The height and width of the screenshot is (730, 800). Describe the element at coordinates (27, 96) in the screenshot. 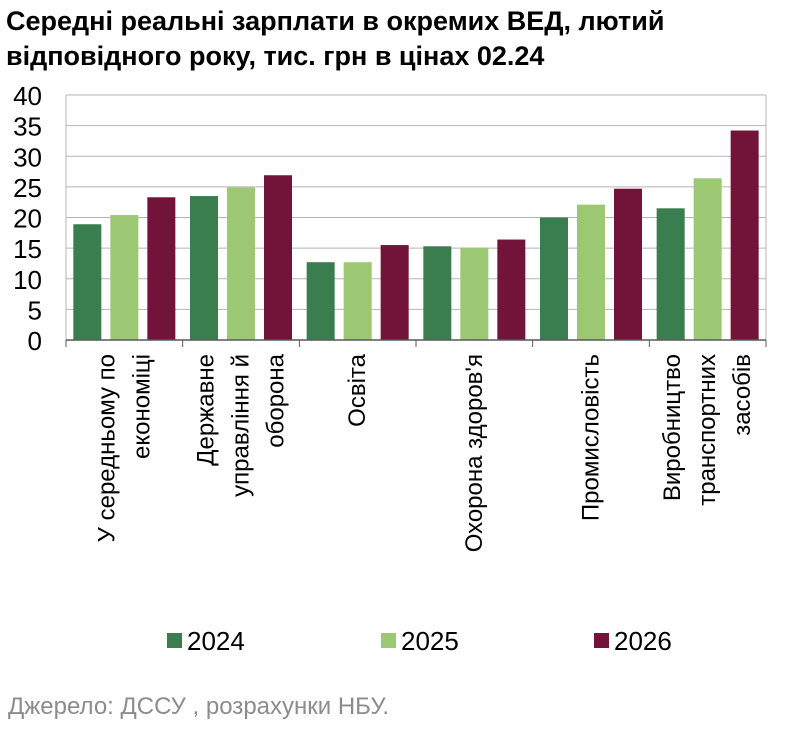

I see `y-tick-label-40: 40` at that location.